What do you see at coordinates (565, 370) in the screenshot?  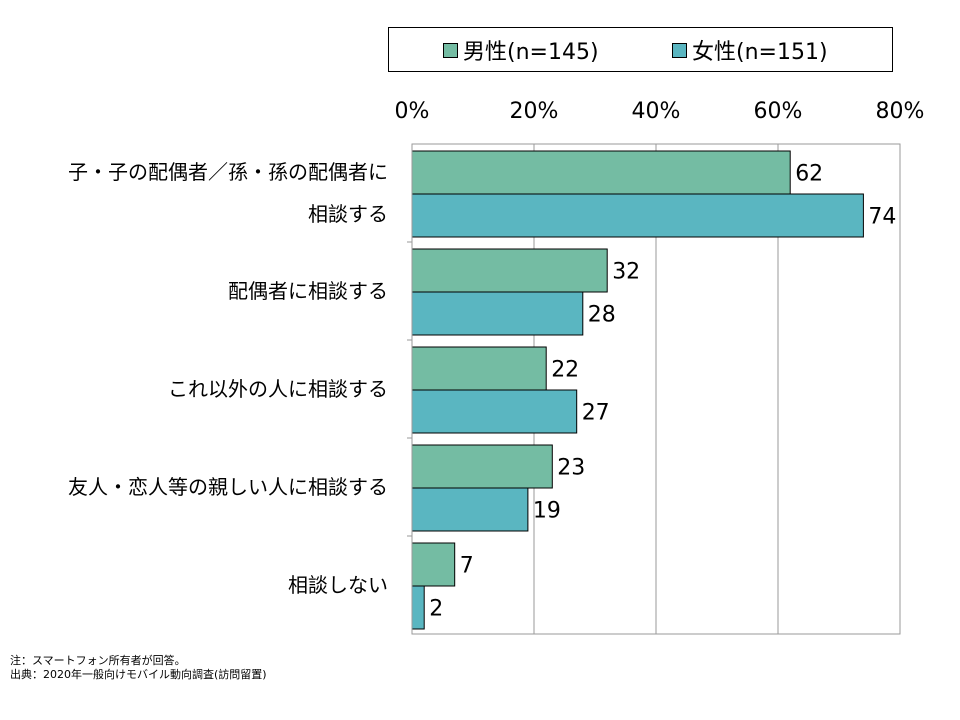 I see `data-label: 22` at bounding box center [565, 370].